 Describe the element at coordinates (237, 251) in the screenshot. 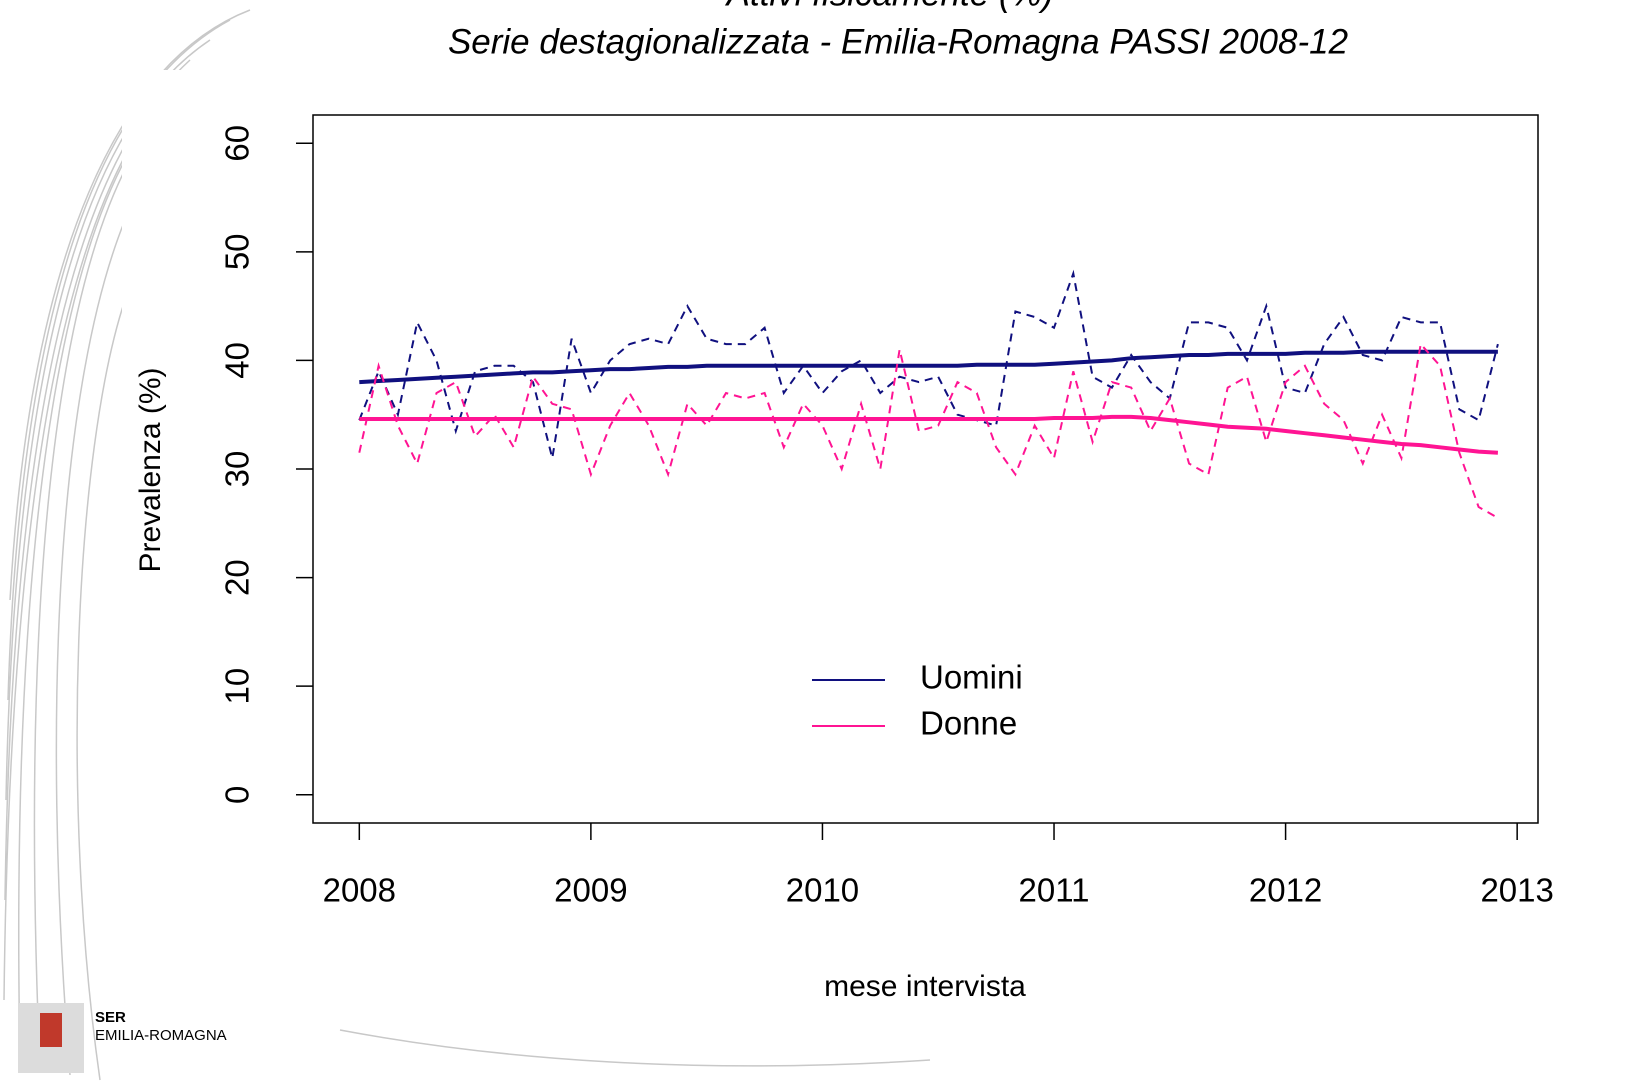

I see `y-tick-label: 50` at that location.